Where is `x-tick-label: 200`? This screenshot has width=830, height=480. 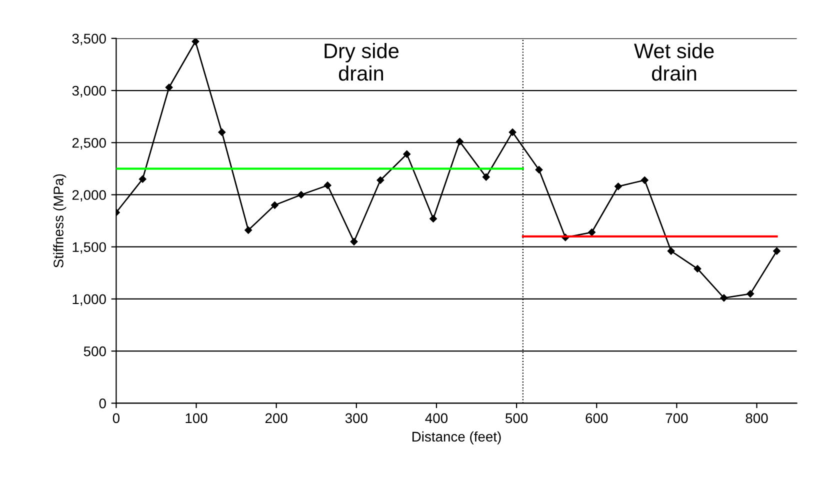
x-tick-label: 200 is located at coordinates (276, 418).